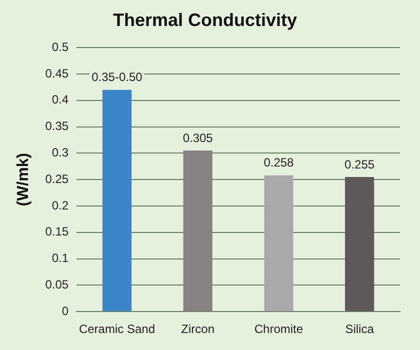 The height and width of the screenshot is (350, 420). What do you see at coordinates (359, 164) in the screenshot?
I see `data-label: 0.255` at bounding box center [359, 164].